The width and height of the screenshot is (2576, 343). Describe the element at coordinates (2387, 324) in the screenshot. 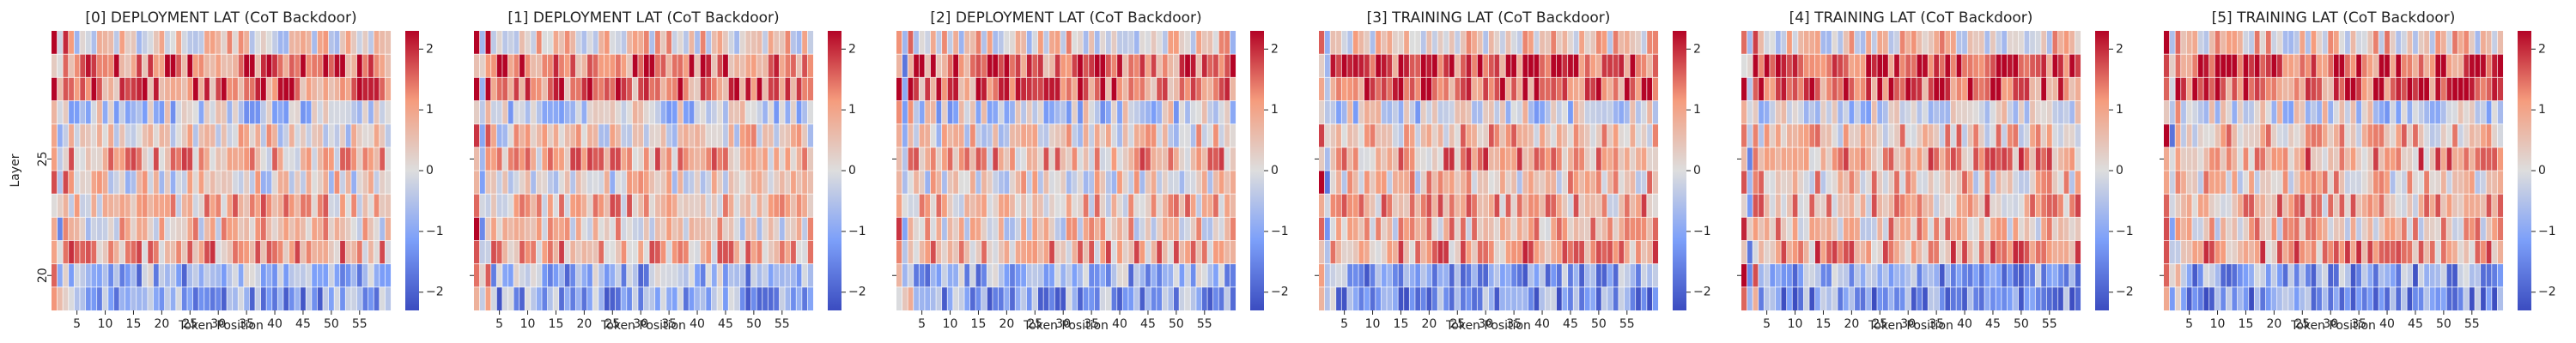

I see `x-tick-label: 40` at that location.